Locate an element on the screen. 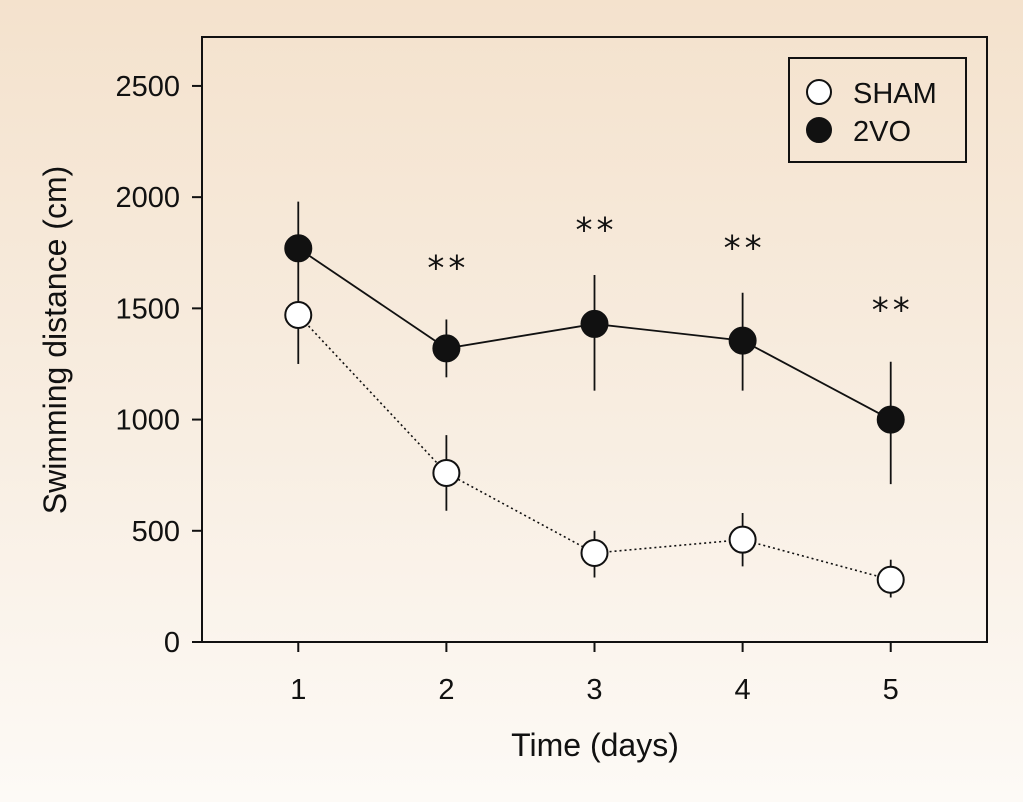 The image size is (1023, 802). y-tick-label: 2000 is located at coordinates (147, 198).